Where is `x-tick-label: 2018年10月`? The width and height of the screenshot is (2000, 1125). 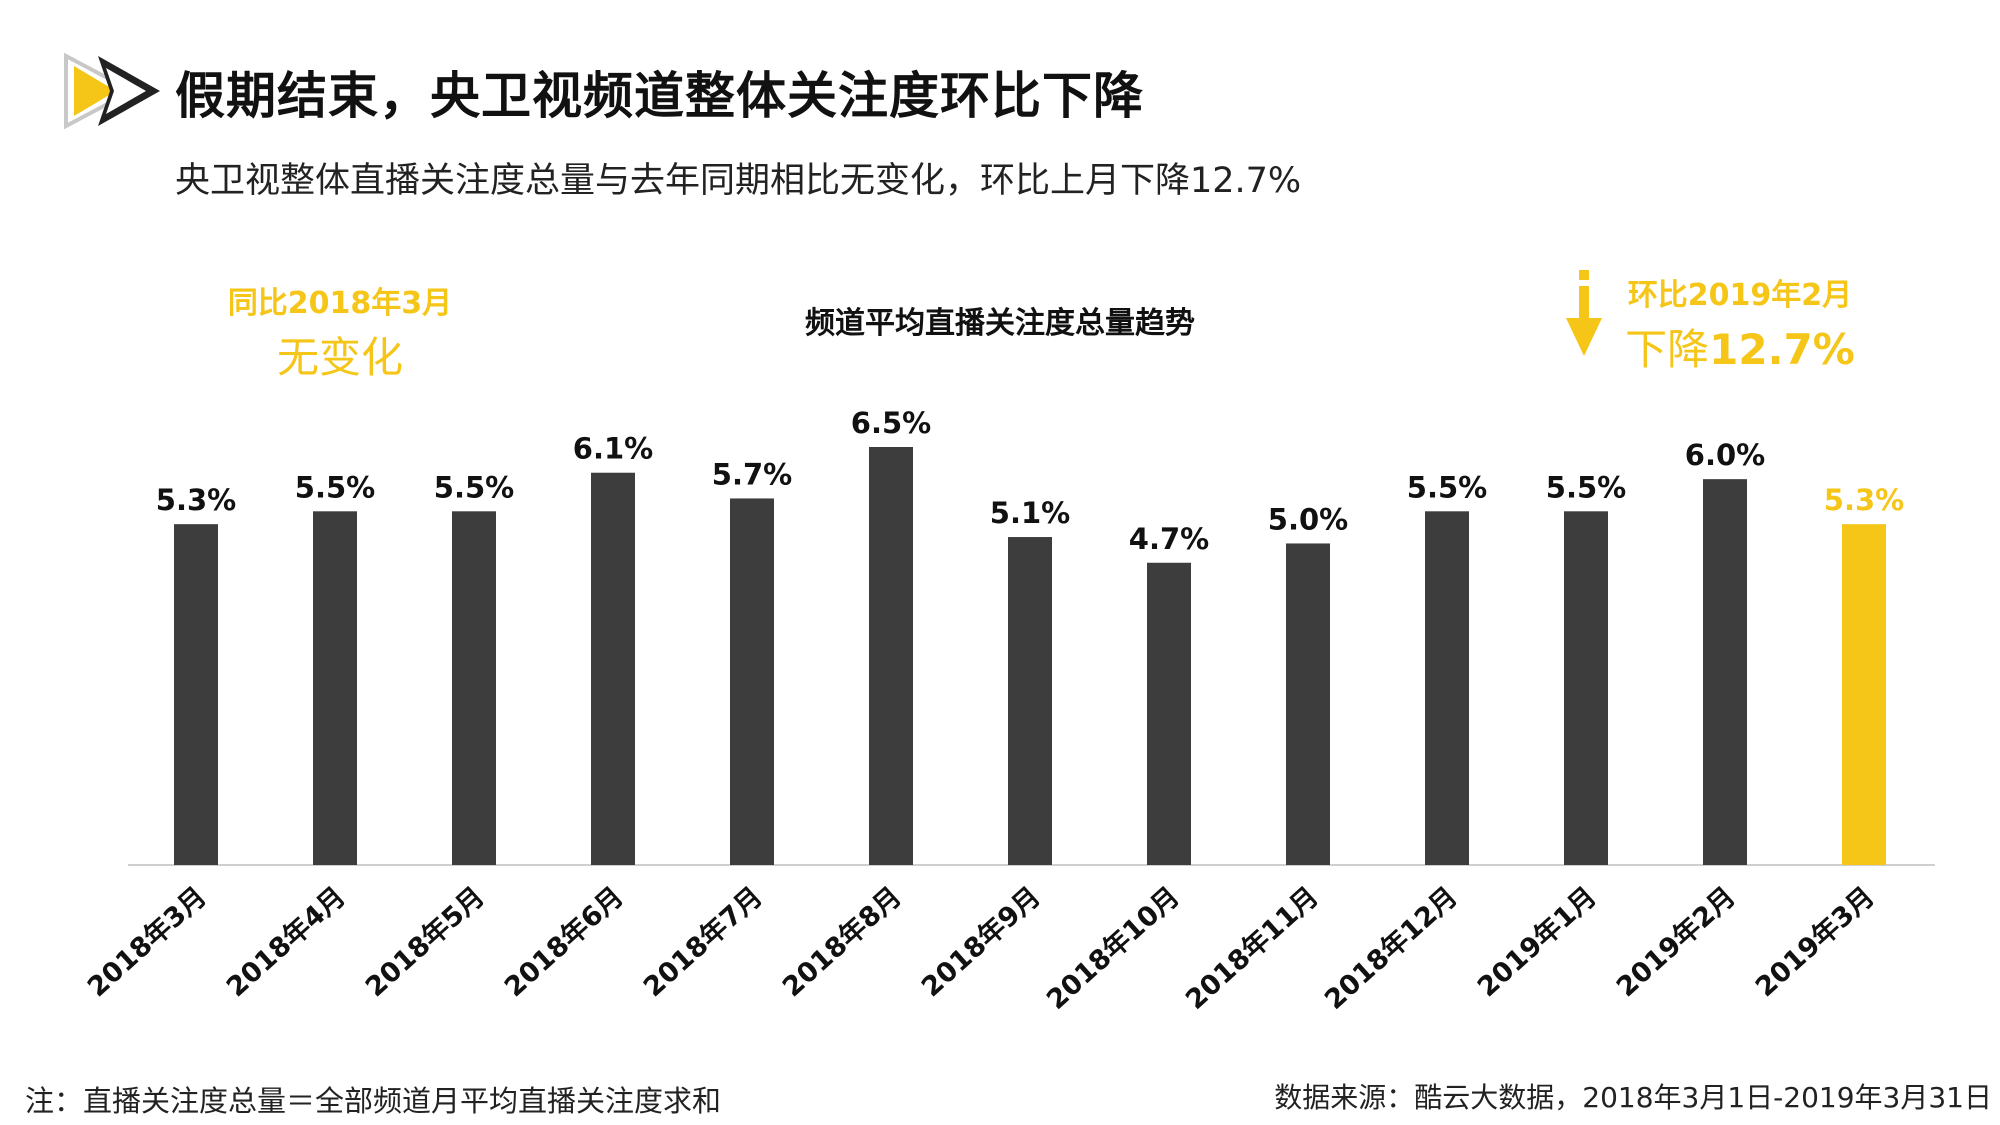 x-tick-label: 2018年10月 is located at coordinates (1112, 947).